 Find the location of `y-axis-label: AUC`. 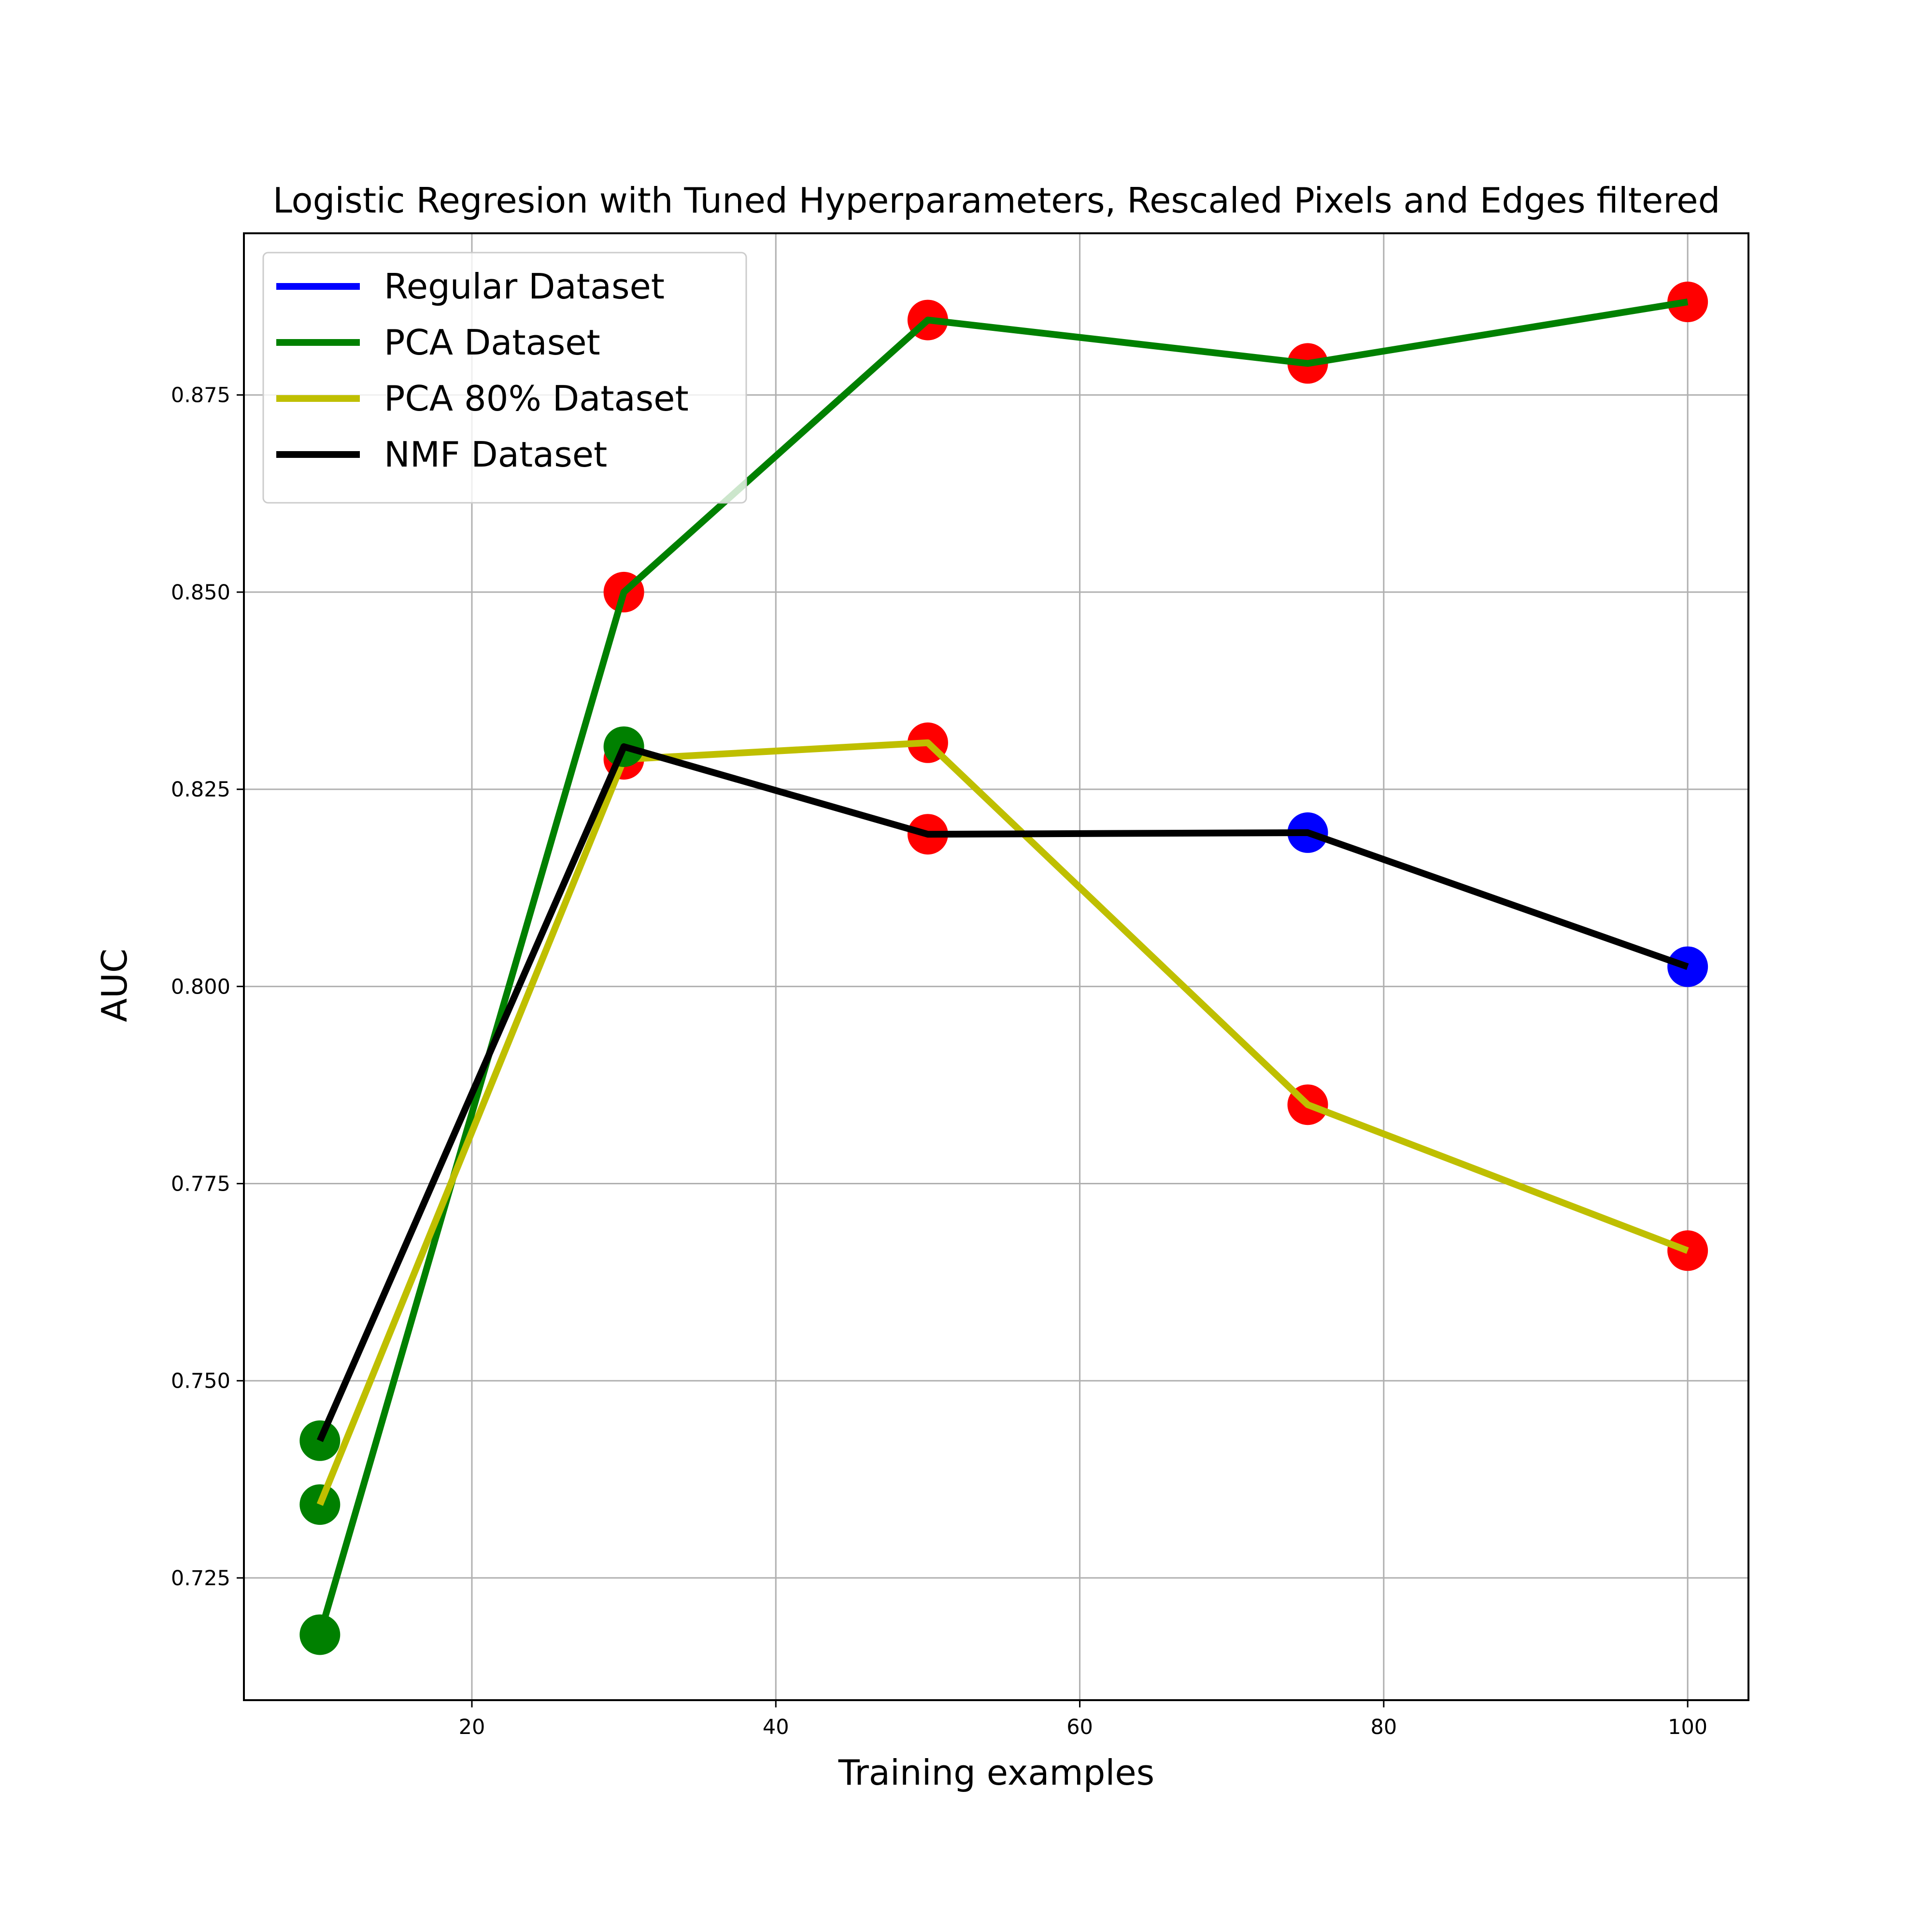

y-axis-label: AUC is located at coordinates (114, 985).